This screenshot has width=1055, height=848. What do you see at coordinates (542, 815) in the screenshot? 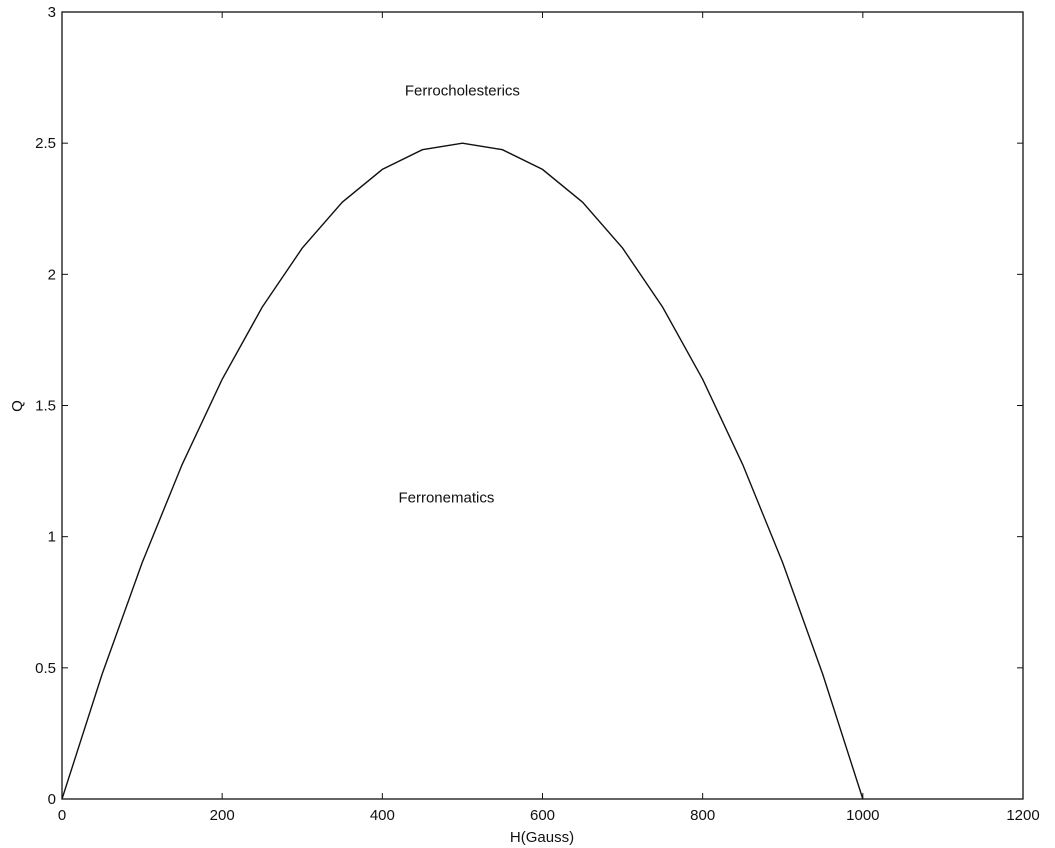
I see `x-tick-label: 600` at bounding box center [542, 815].